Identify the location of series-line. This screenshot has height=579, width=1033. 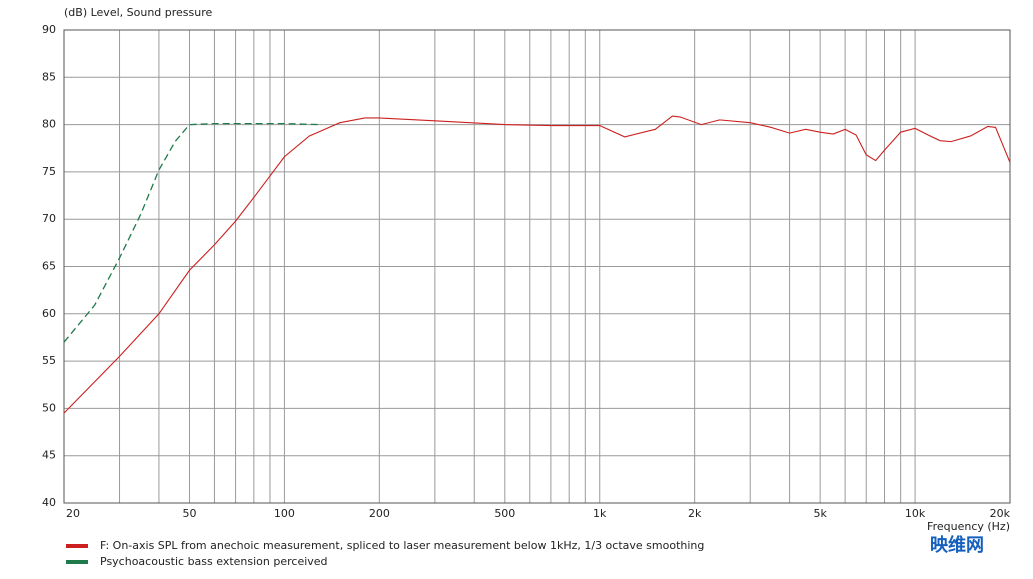
(192, 233).